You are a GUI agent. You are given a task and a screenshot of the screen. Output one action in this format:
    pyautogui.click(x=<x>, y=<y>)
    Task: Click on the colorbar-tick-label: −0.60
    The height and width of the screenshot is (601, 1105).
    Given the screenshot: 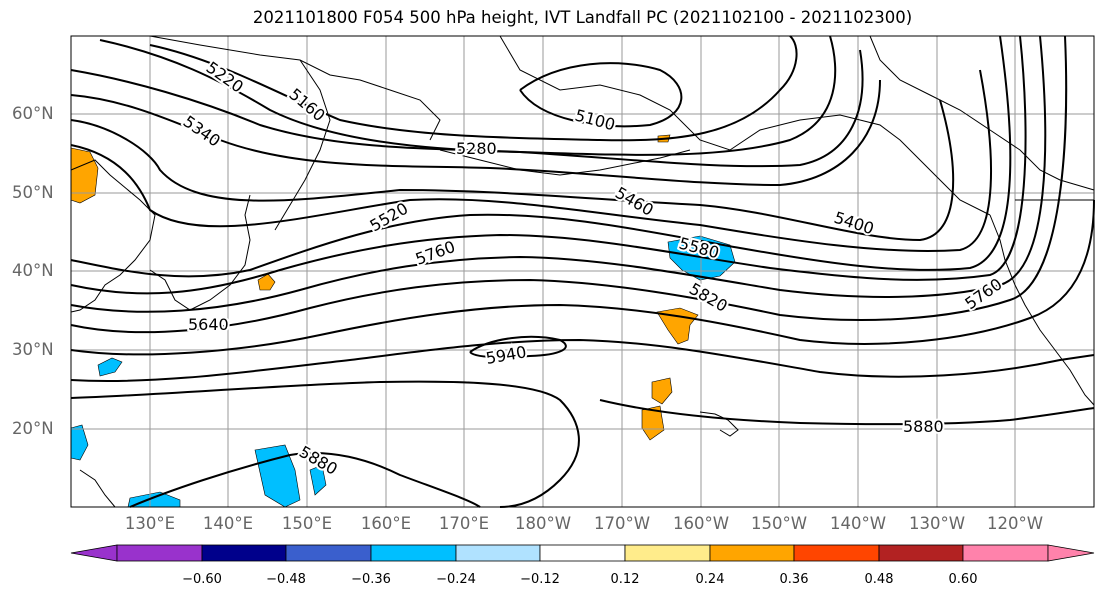 What is the action you would take?
    pyautogui.click(x=202, y=579)
    